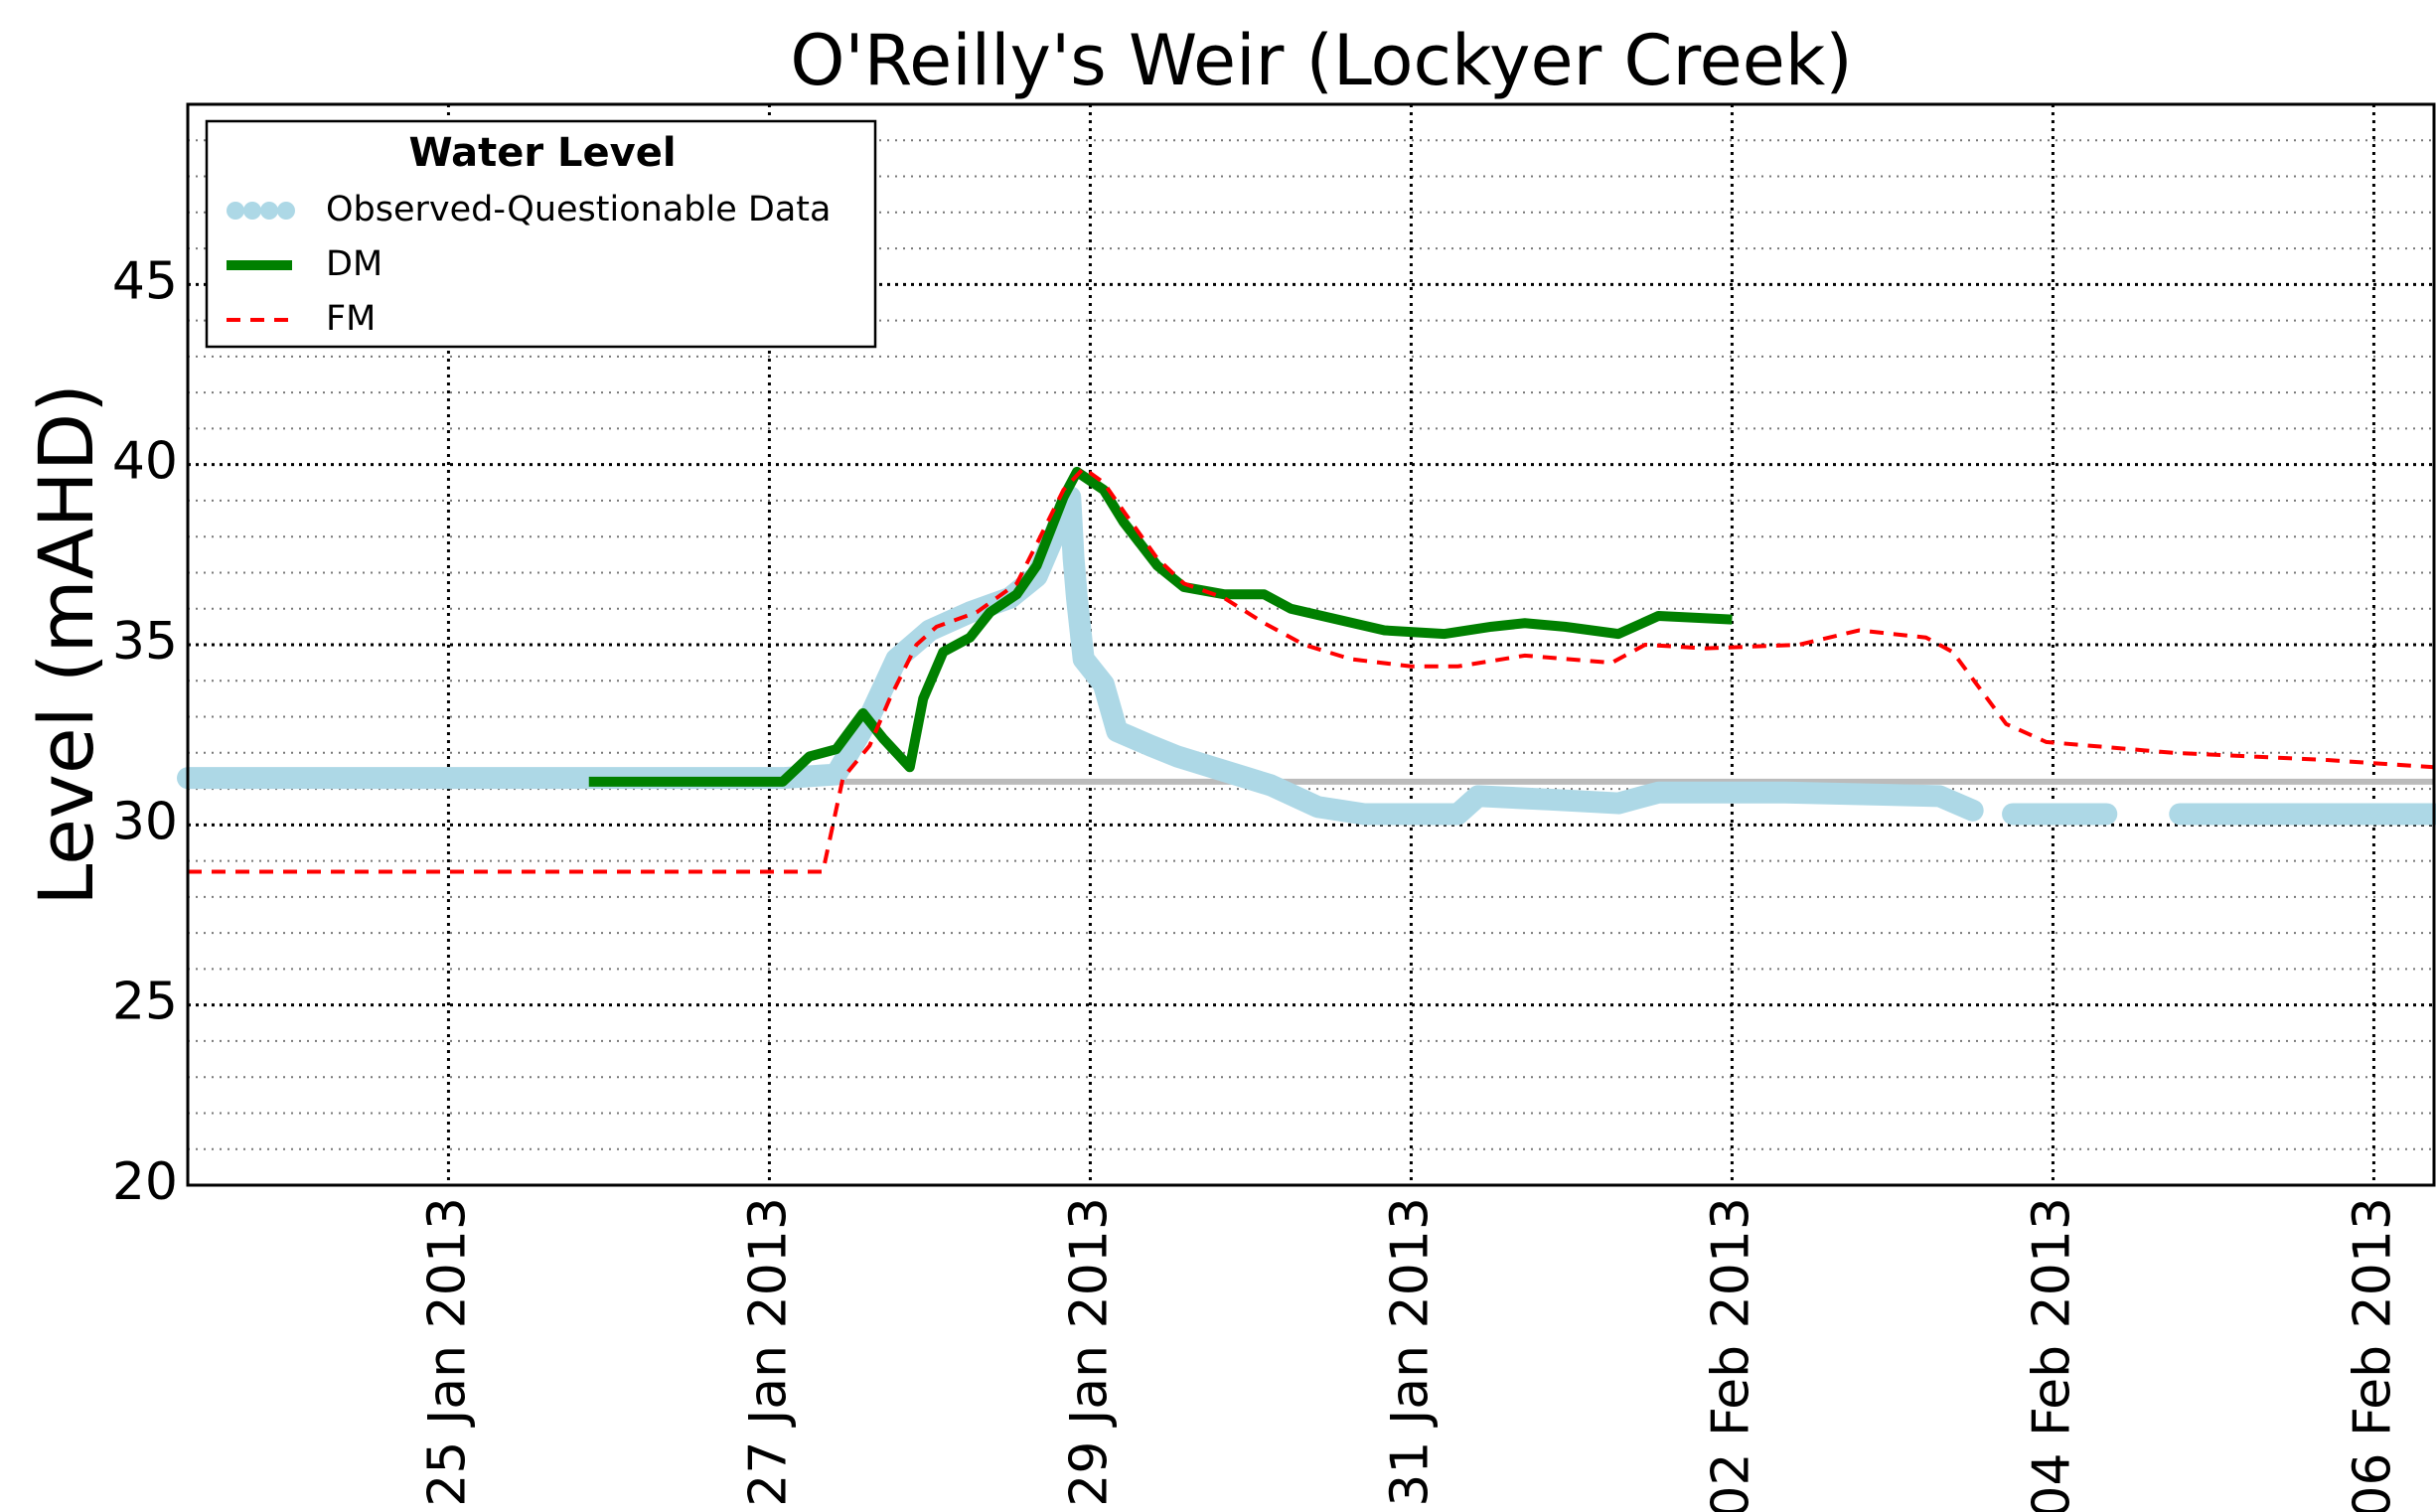 This screenshot has height=1512, width=2436. Describe the element at coordinates (145, 821) in the screenshot. I see `y-tick-label: 30` at that location.